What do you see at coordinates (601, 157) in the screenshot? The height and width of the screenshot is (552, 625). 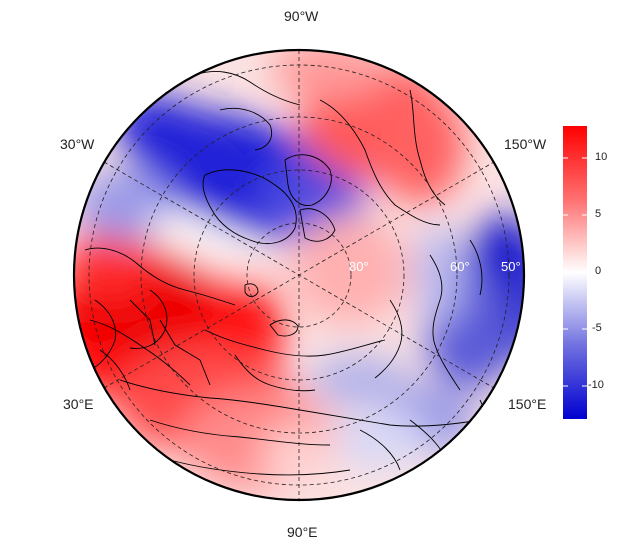 I see `colorbar-tick-label: 10` at bounding box center [601, 157].